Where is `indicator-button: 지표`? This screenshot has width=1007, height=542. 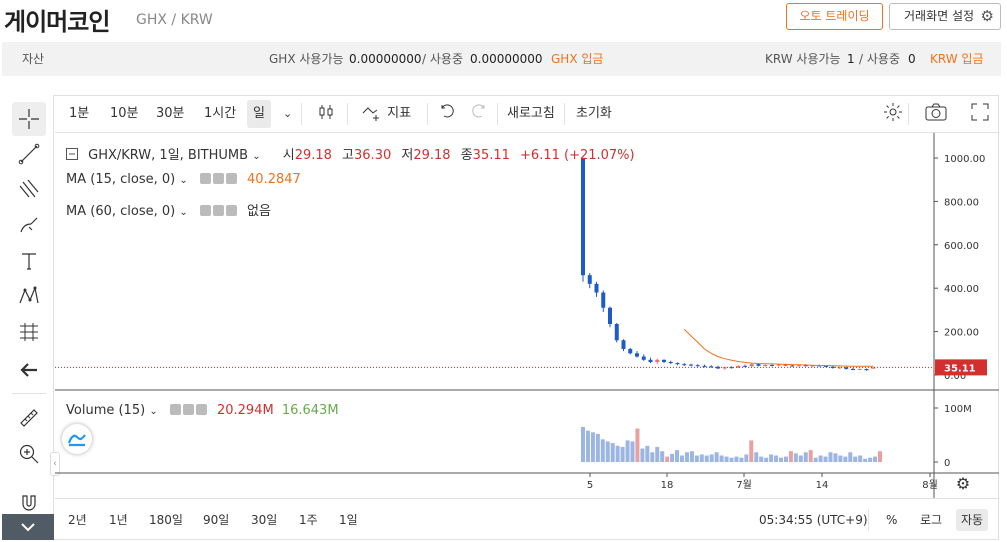 indicator-button: 지표 is located at coordinates (386, 114).